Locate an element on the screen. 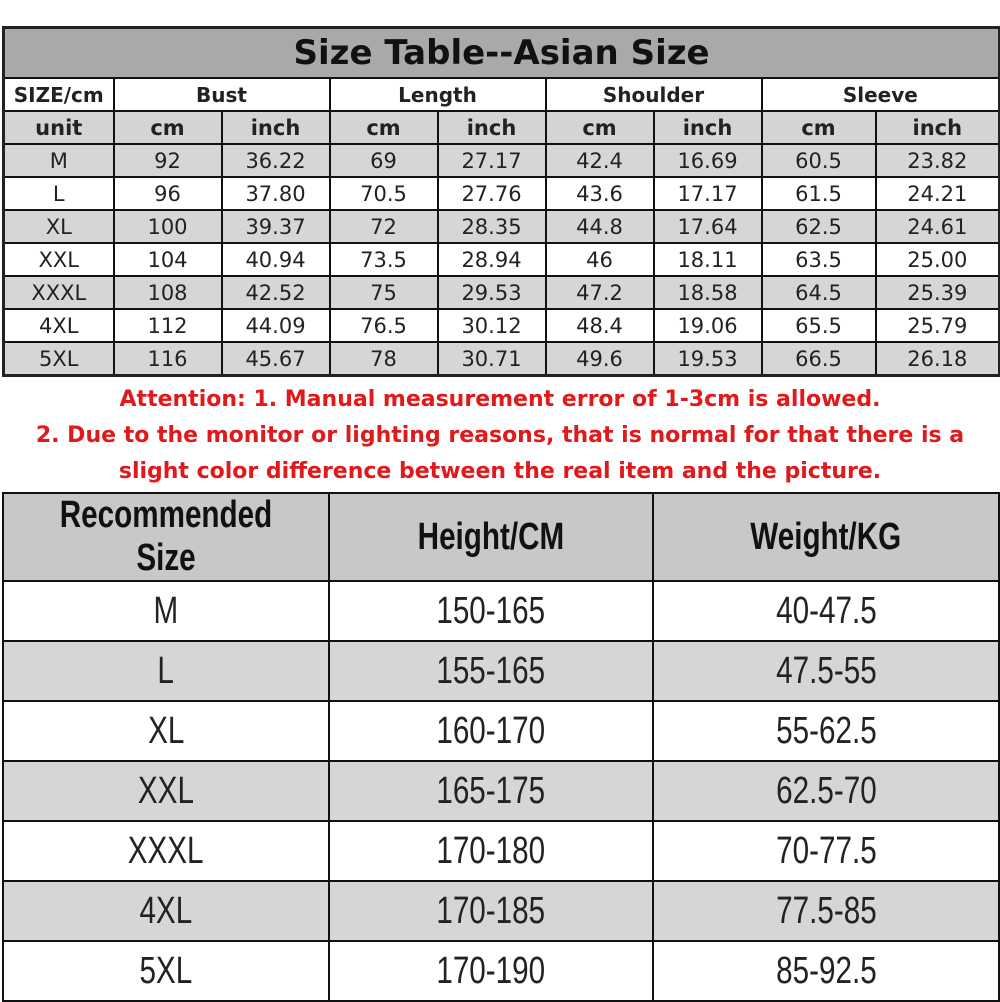  recommended-size-header: Recommended Size is located at coordinates (166, 537).